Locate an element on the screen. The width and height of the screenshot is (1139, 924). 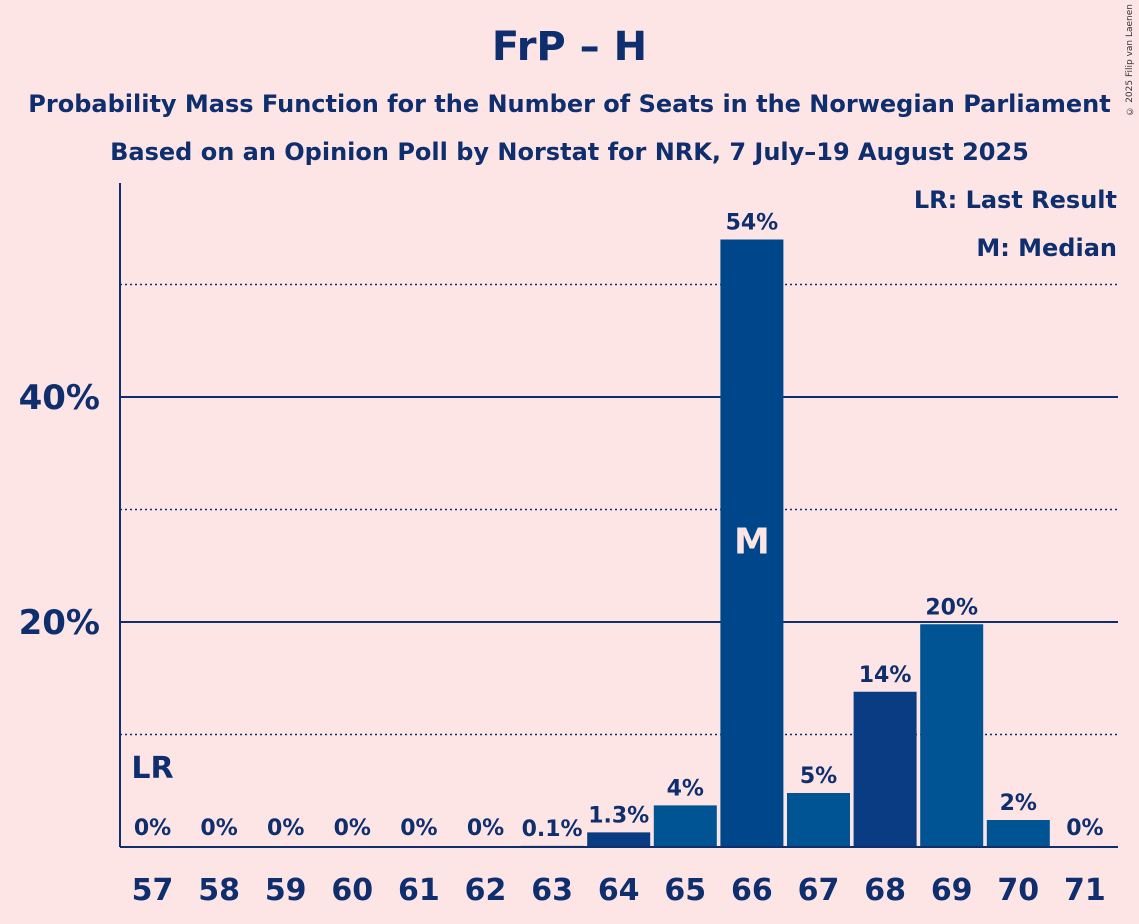
data-label: 4% is located at coordinates (685, 788).